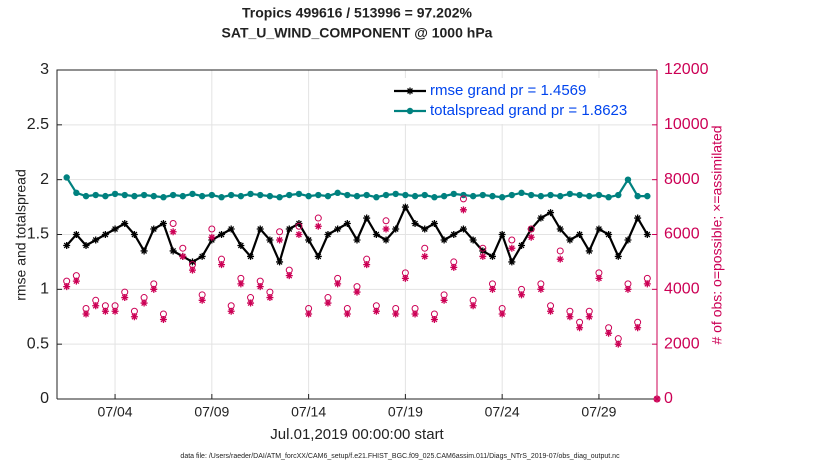 The image size is (830, 470). I want to click on y-tick-label: 0, so click(44, 398).